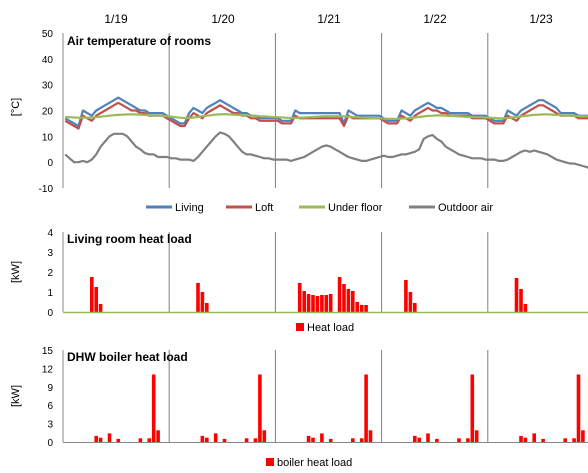 The height and width of the screenshot is (473, 588). I want to click on bars, so click(309, 294).